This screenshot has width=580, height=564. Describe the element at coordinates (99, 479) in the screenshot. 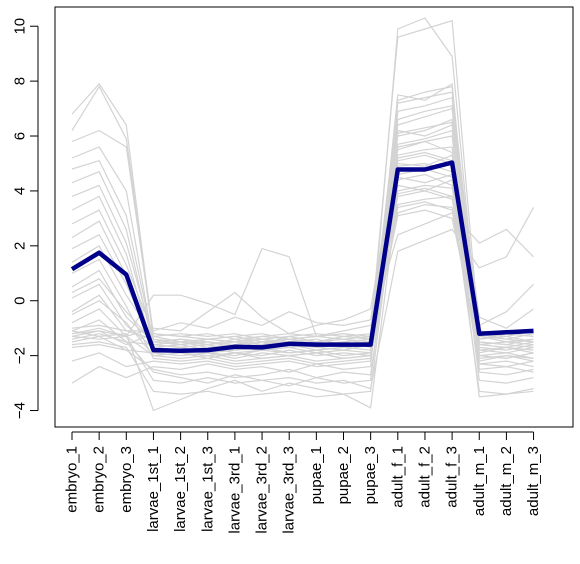

I see `x-tick-label: embryo_2` at that location.